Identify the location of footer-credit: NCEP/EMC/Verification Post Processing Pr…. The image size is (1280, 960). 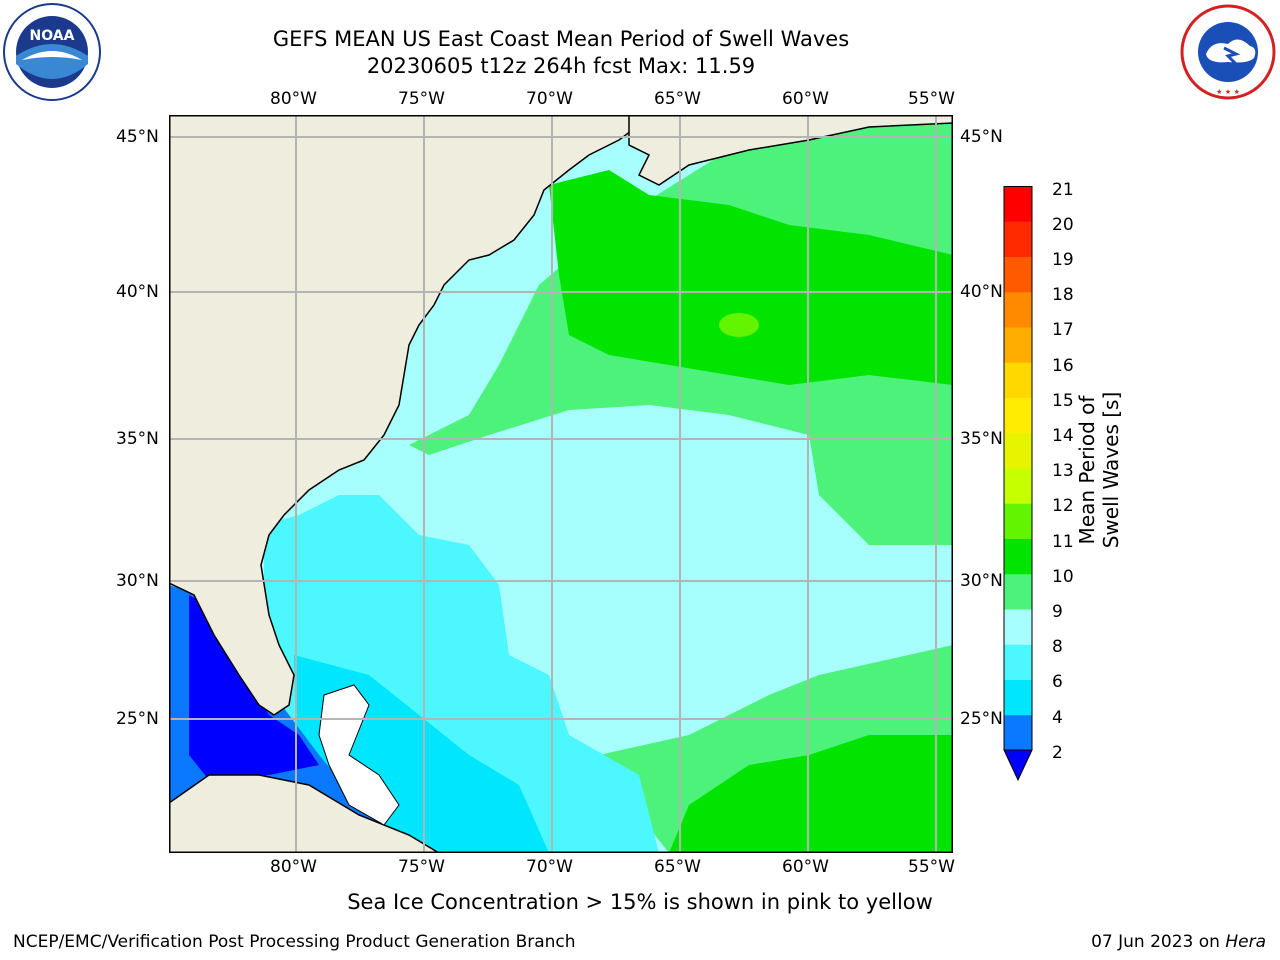
(294, 942).